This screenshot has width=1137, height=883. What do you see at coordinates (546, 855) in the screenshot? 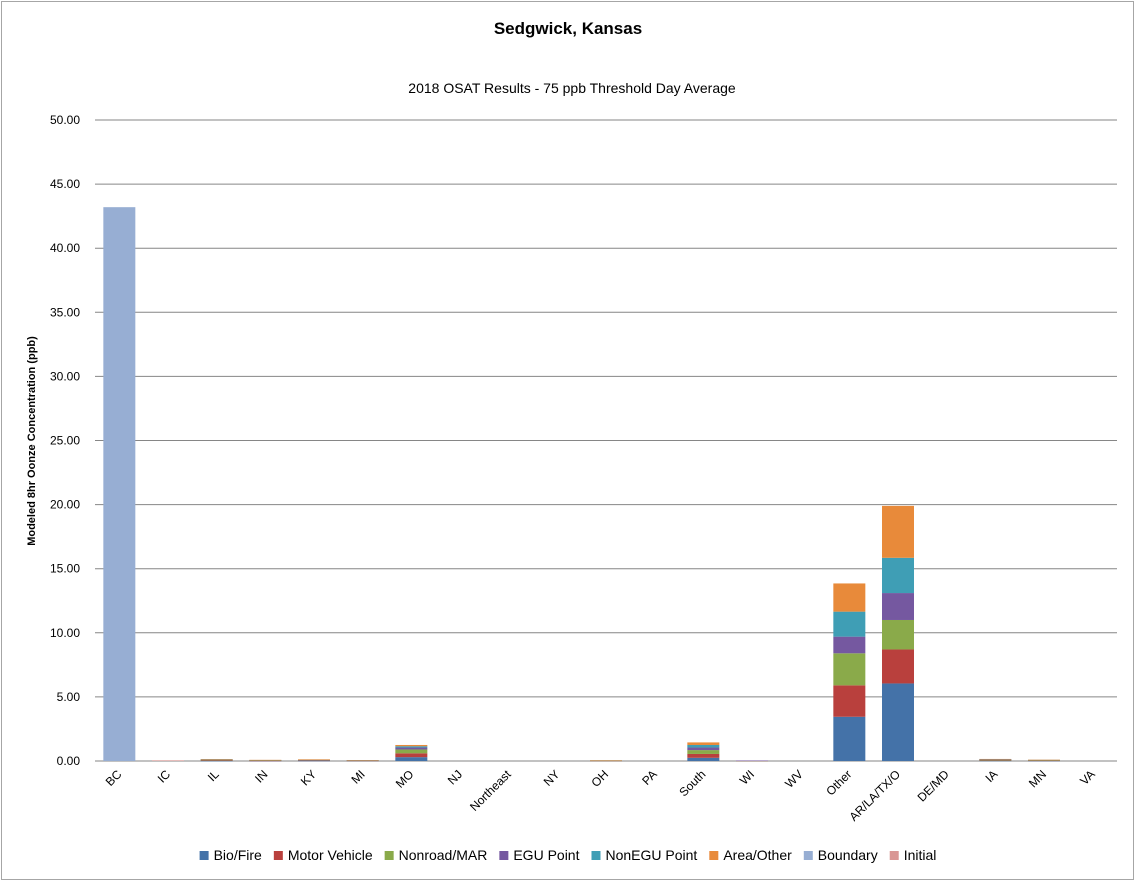
I see `legend-label: EGU Point` at bounding box center [546, 855].